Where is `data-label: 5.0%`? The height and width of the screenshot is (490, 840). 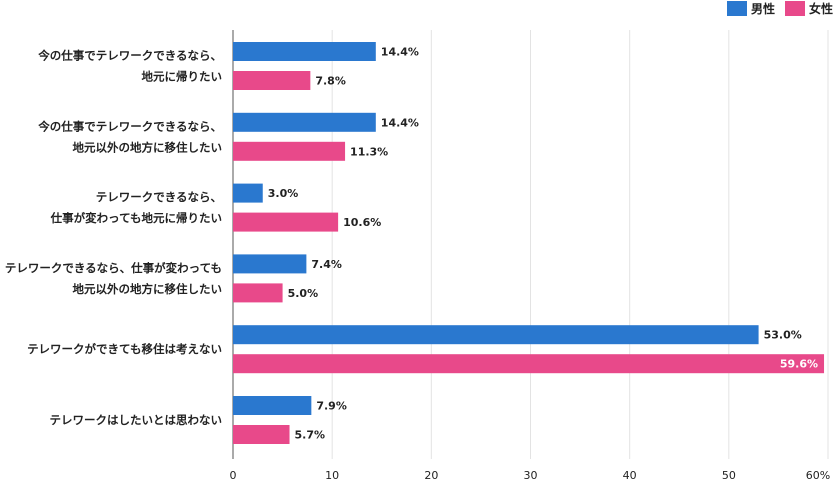
data-label: 5.0% is located at coordinates (303, 293).